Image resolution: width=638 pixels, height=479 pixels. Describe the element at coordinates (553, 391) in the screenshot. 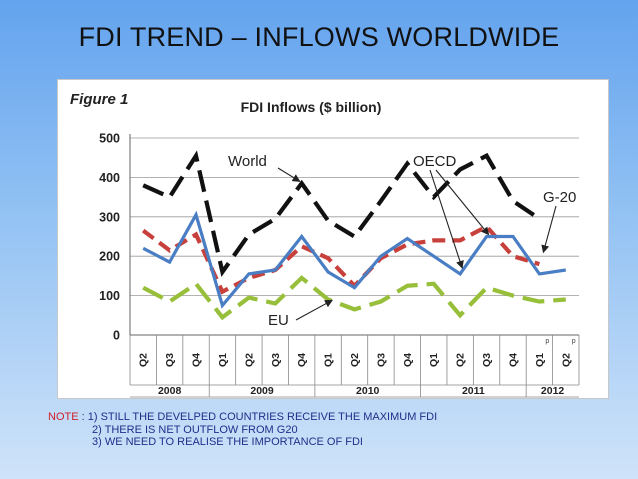

I see `year-label: 2012` at that location.